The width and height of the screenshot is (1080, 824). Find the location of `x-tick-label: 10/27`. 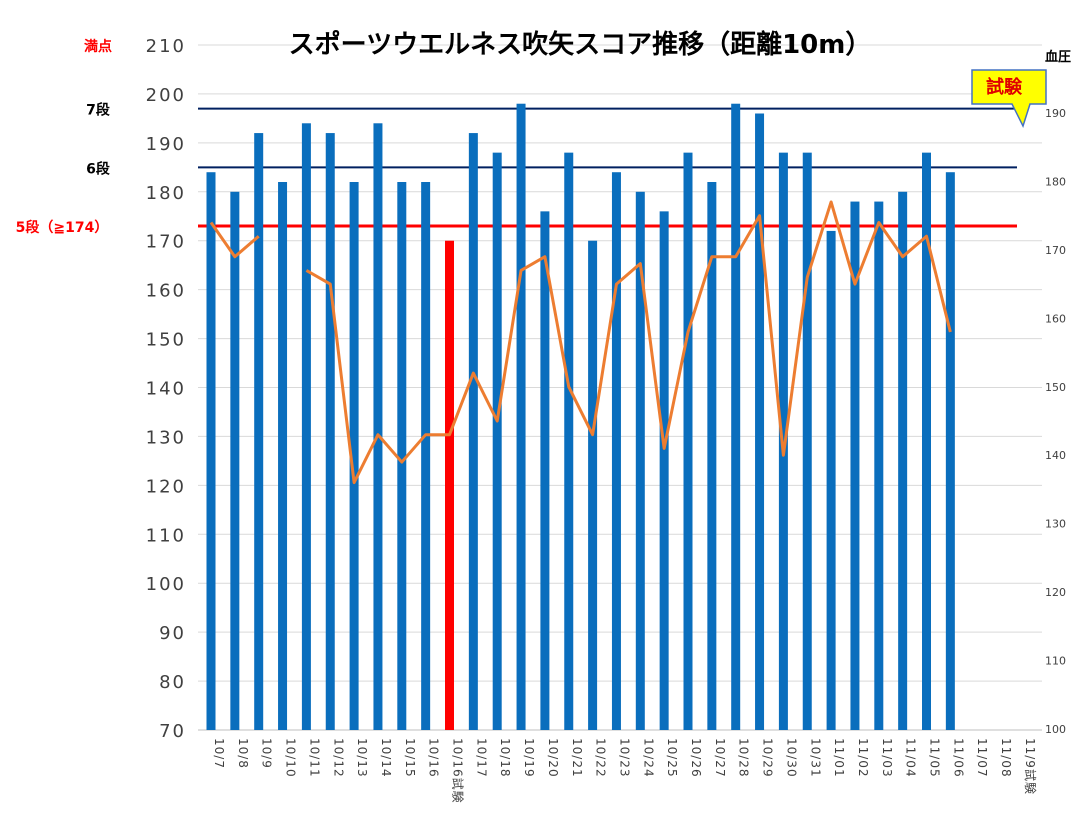

x-tick-label: 10/27 is located at coordinates (720, 758).